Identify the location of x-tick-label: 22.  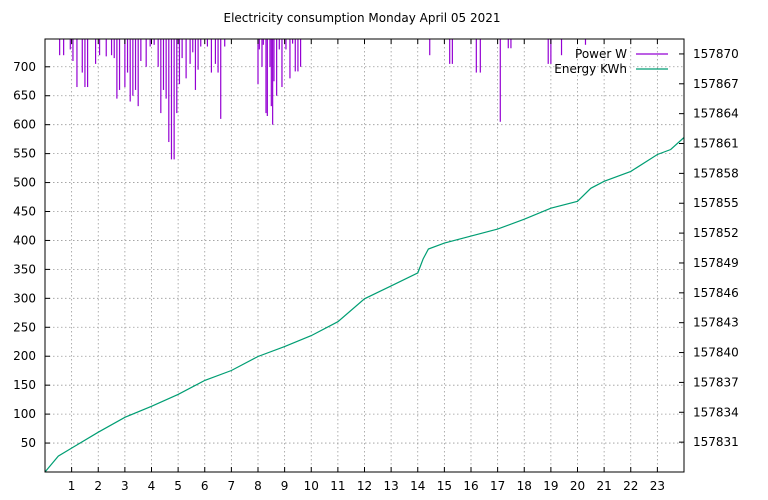
(630, 486).